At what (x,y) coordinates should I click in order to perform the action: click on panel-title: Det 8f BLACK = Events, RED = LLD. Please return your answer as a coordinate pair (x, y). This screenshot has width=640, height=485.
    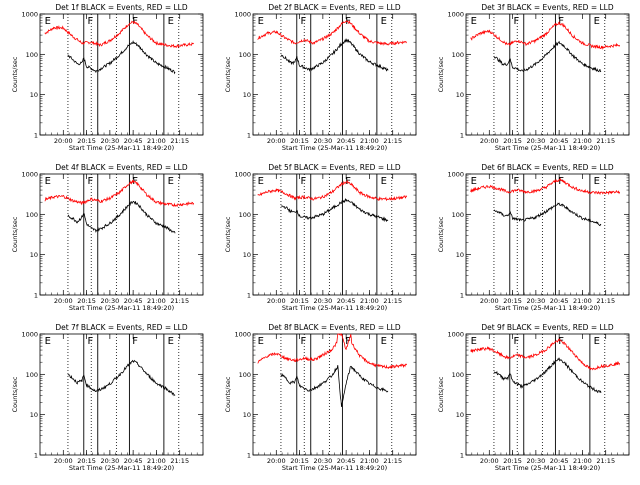
    Looking at the image, I should click on (334, 327).